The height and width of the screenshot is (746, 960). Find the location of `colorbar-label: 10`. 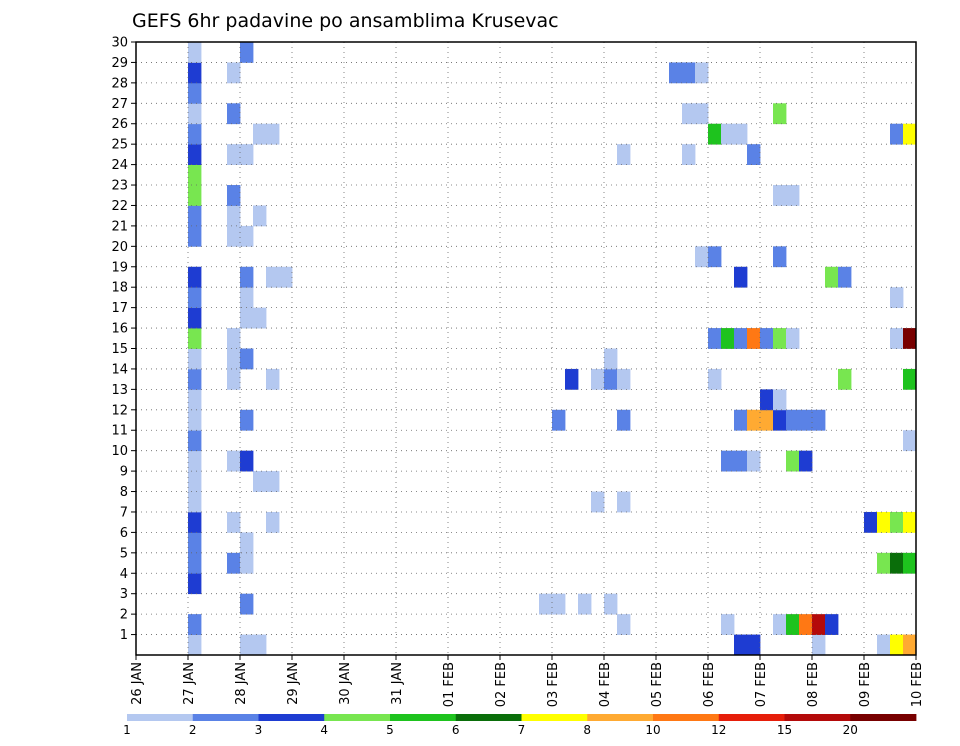

colorbar-label: 10 is located at coordinates (652, 730).